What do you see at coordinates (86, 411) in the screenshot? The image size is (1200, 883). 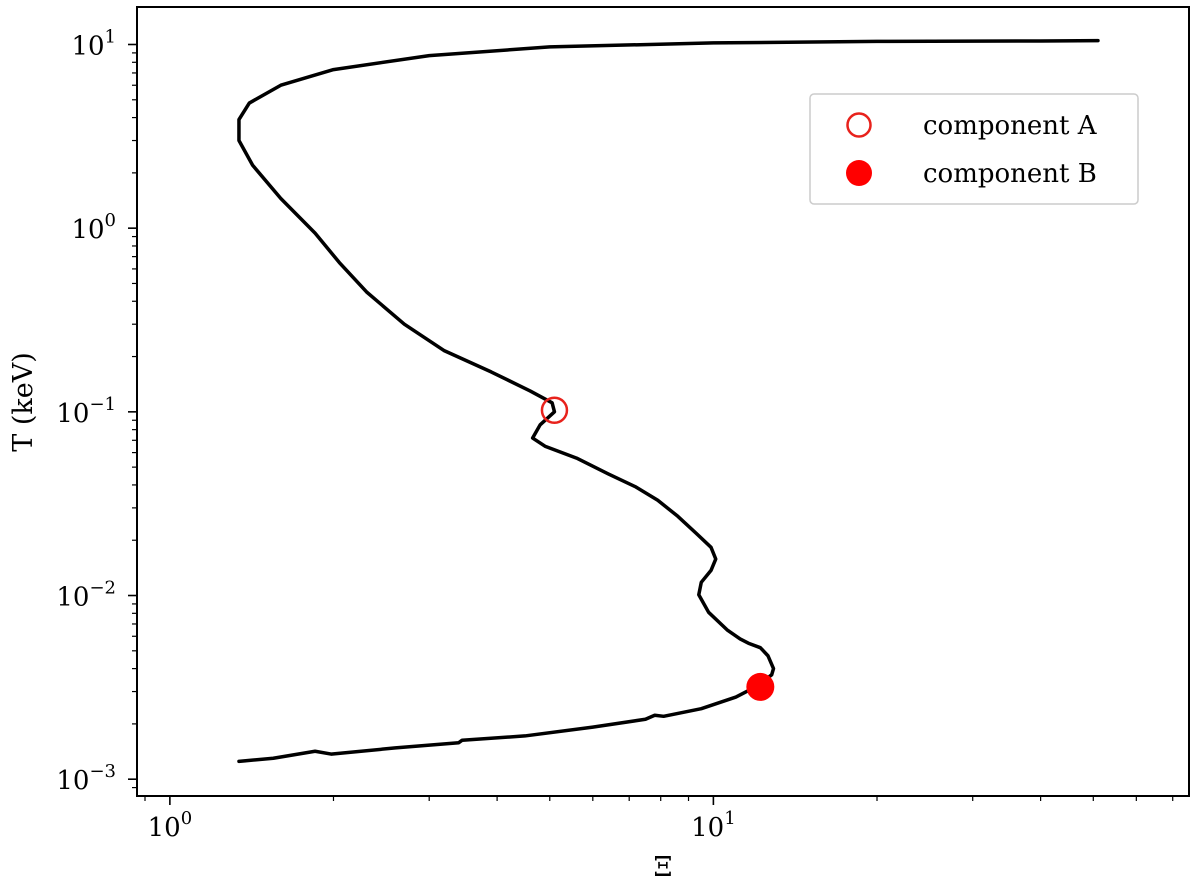 I see `y-tick-label: 10⁻¹` at bounding box center [86, 411].